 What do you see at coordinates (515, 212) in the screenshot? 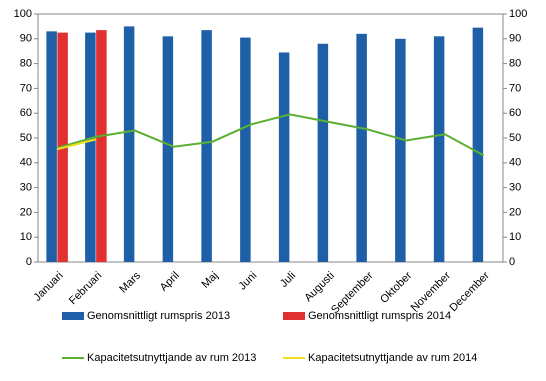
I see `y2-tick-label: 20` at bounding box center [515, 212].